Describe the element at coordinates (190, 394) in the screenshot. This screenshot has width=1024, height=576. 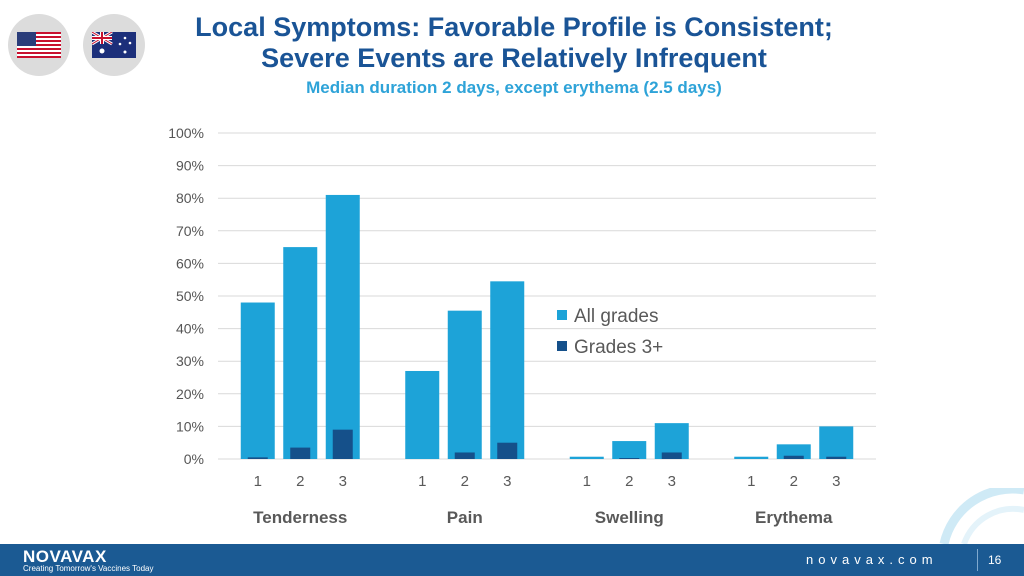
I see `y-tick-label: 20%` at that location.